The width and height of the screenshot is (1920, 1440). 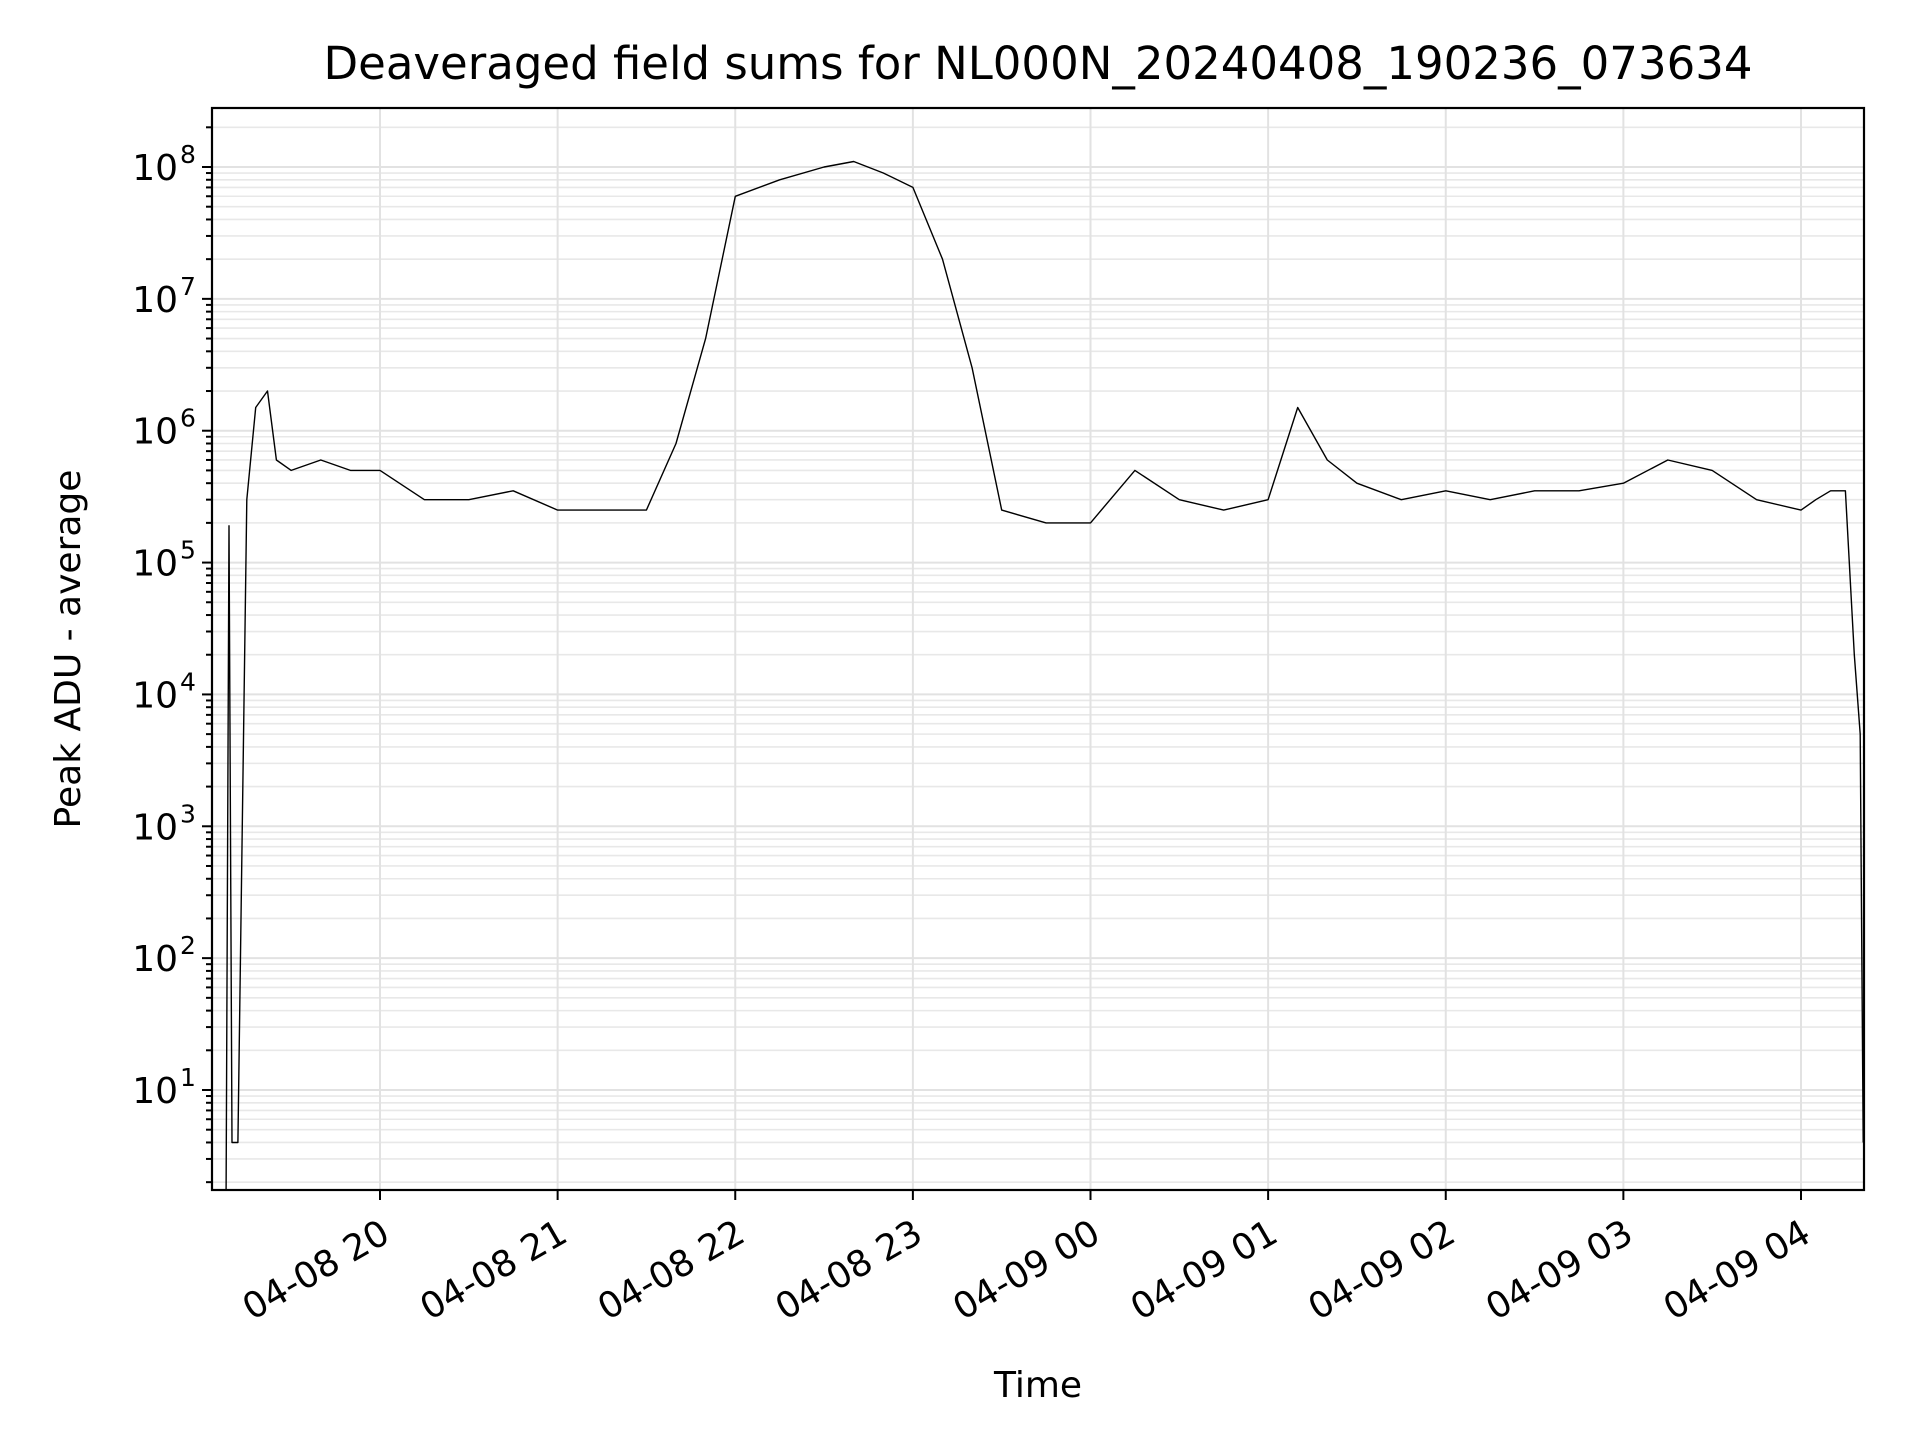 I want to click on x-tick-label: 04-08 23, so click(x=849, y=1270).